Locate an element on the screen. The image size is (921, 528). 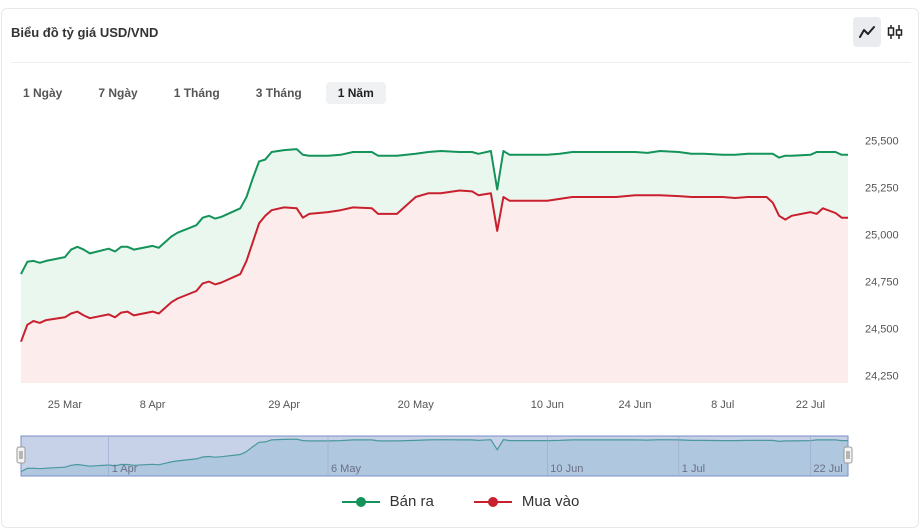
candlestick-chart-toggle is located at coordinates (895, 32).